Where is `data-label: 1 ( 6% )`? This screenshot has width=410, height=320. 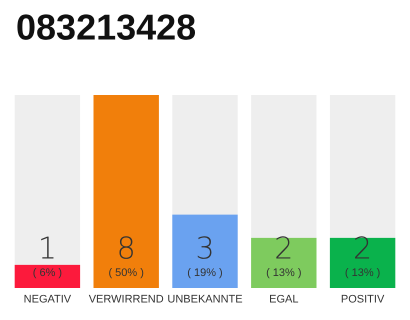
data-label: 1 ( 6% ) is located at coordinates (47, 255).